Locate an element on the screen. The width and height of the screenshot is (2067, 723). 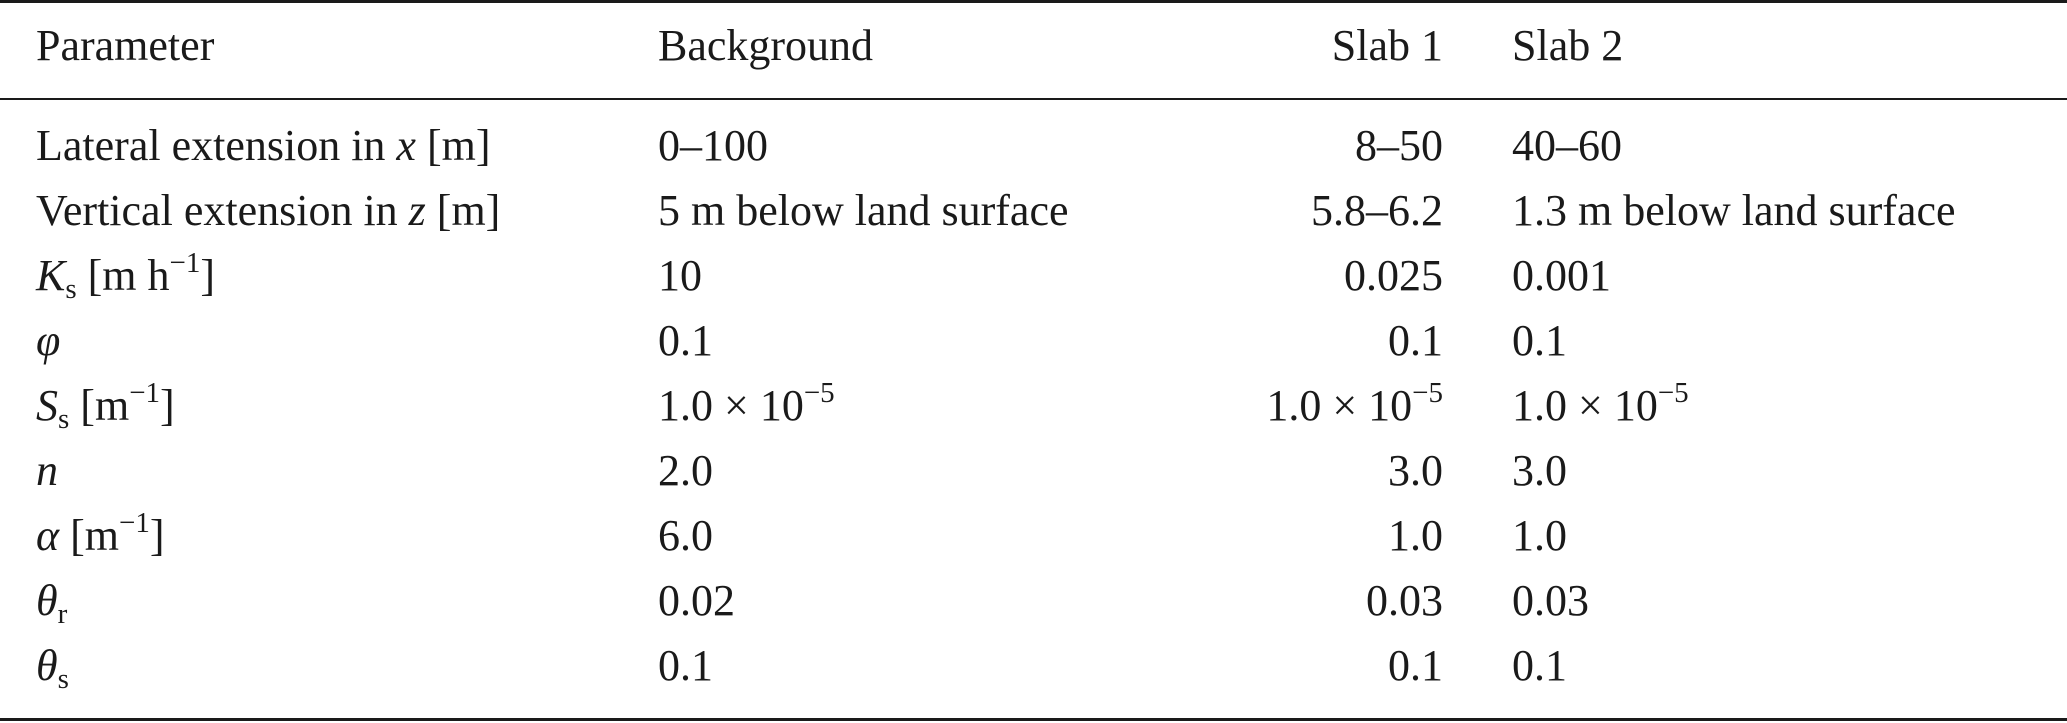
param-cell: θr is located at coordinates (52, 603).